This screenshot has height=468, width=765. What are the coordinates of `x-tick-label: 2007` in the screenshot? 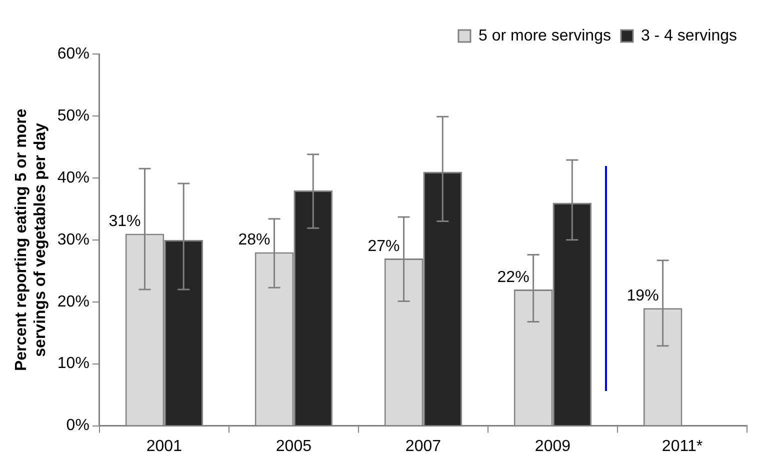 It's located at (423, 446).